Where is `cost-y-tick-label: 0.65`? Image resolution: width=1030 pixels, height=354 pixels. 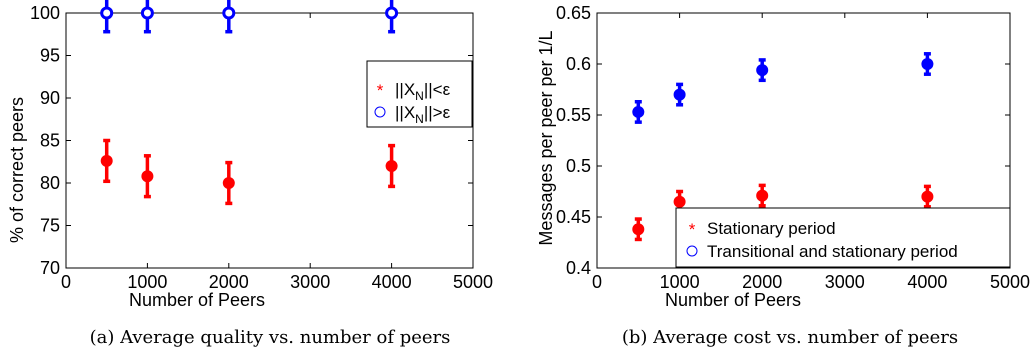
cost-y-tick-label: 0.65 is located at coordinates (573, 13).